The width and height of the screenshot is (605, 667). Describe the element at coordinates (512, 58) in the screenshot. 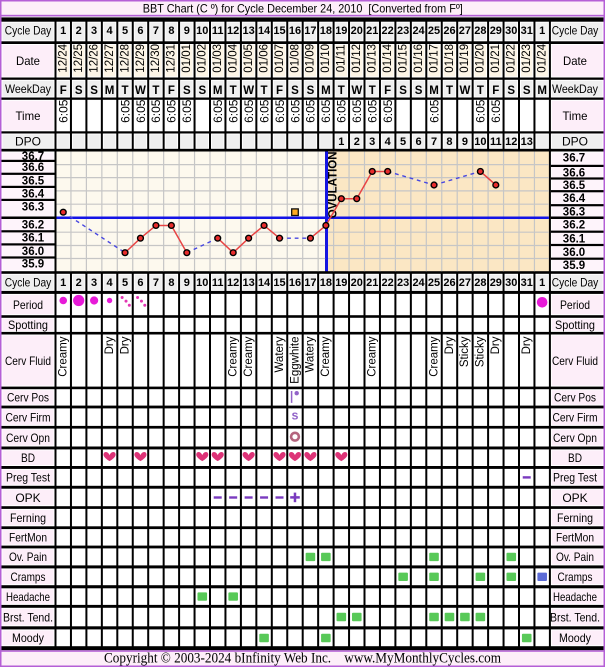

I see `svg-text: 01/22` at that location.